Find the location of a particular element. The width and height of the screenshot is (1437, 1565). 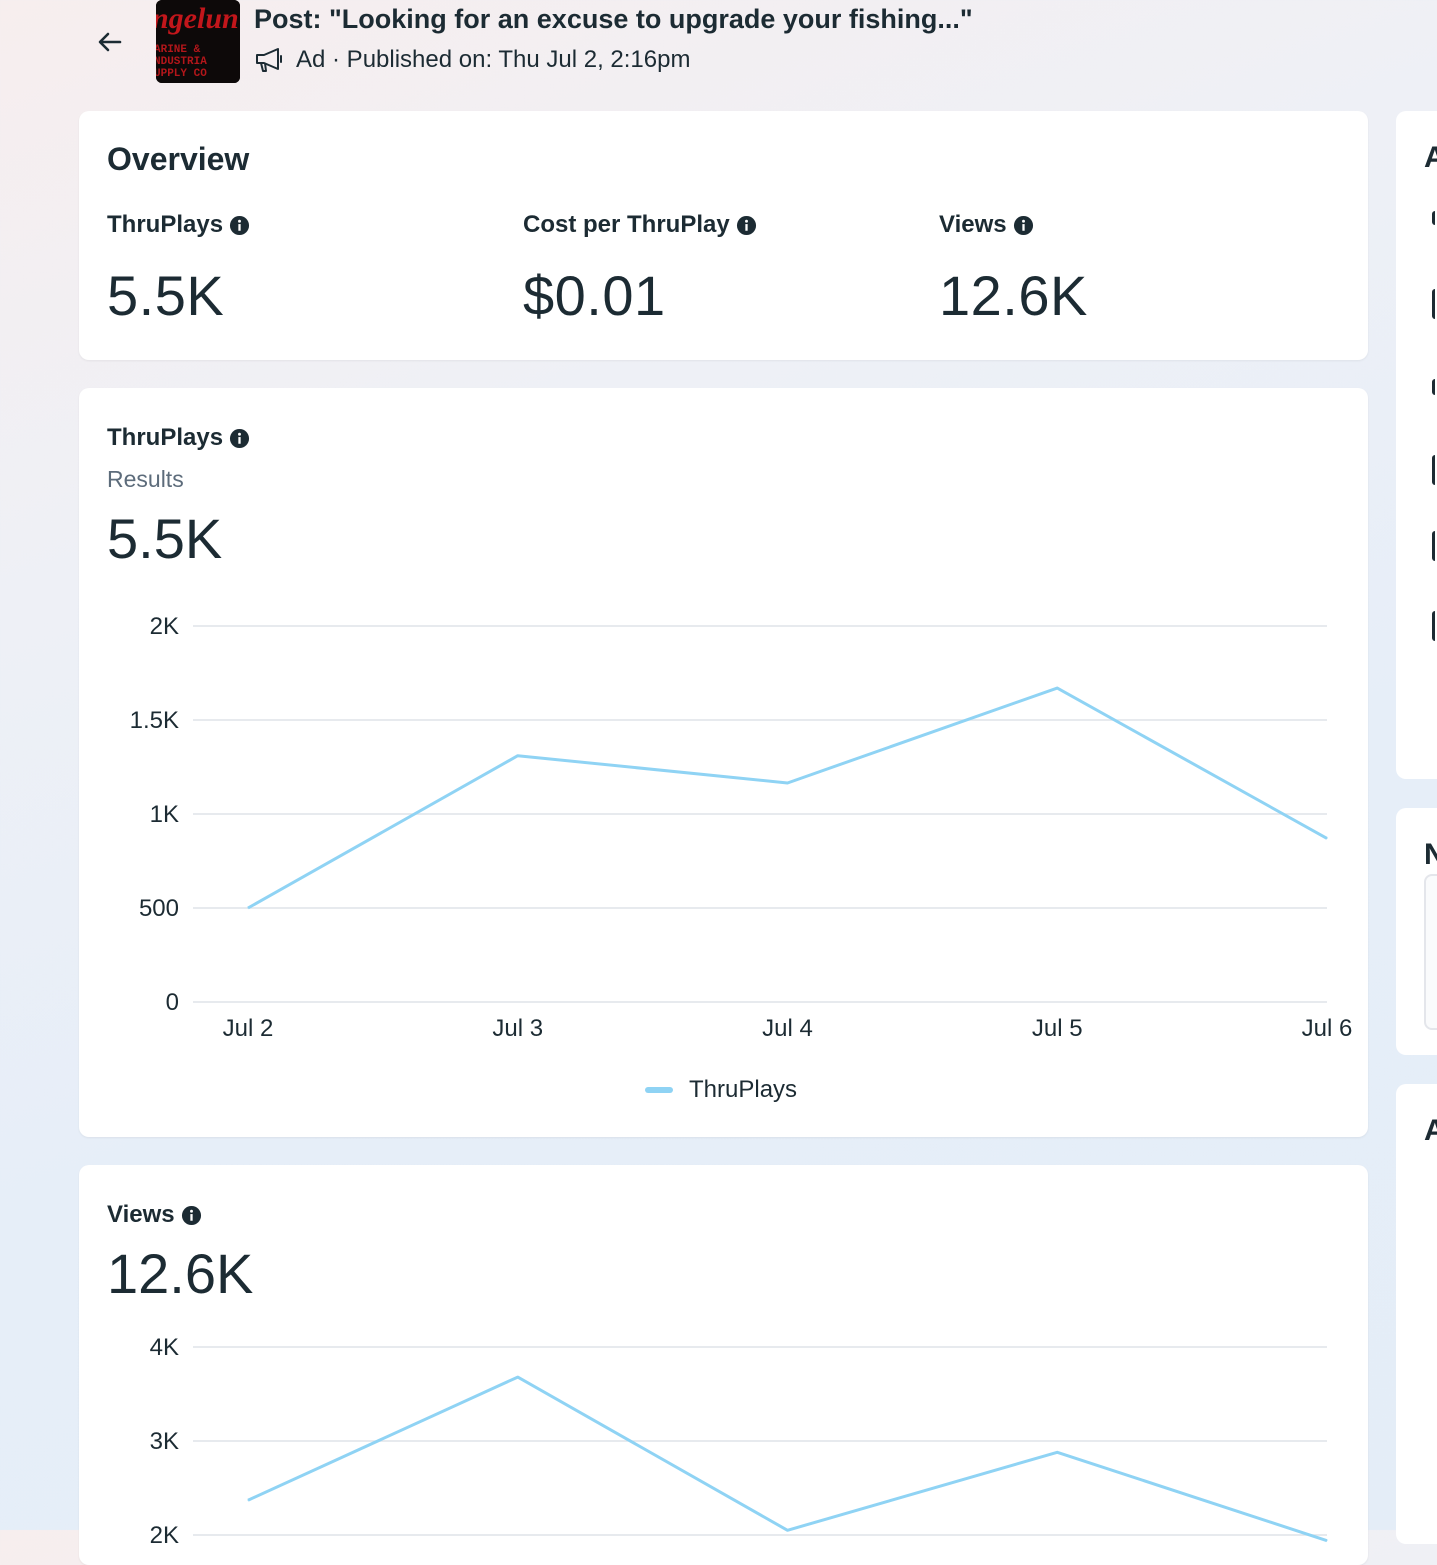

chart-total-value: 5.5K is located at coordinates (165, 538).